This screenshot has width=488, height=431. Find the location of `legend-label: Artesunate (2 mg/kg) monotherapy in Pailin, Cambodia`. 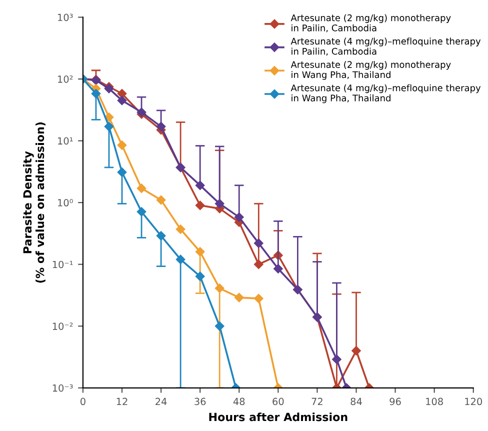

legend-label: Artesunate (2 mg/kg) monotherapy in Pailin, Cambodia is located at coordinates (370, 23).